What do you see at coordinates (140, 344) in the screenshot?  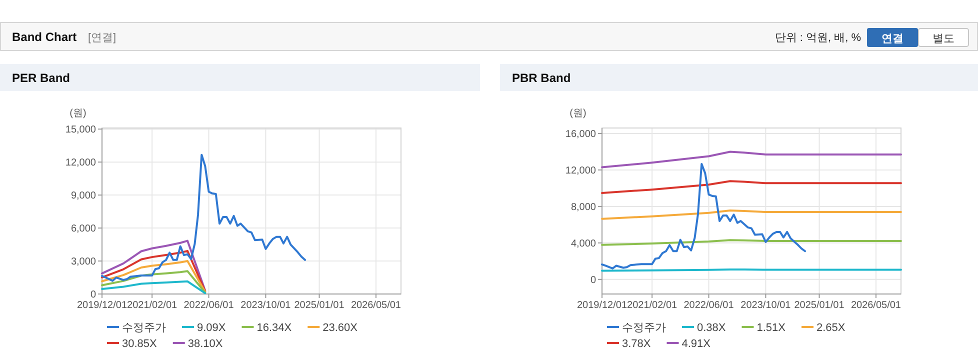 I see `legend-label: 30.85X` at bounding box center [140, 344].